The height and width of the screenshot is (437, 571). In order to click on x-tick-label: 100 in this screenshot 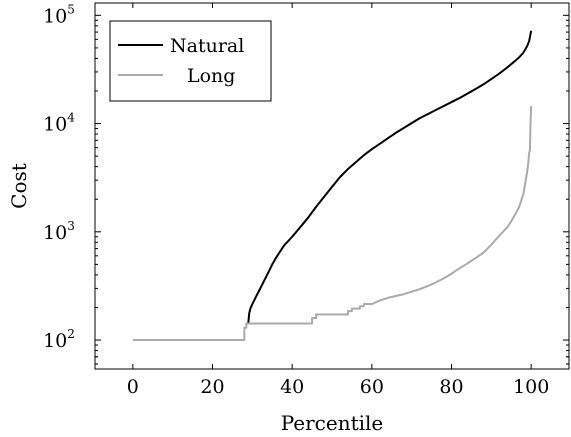, I will do `click(531, 387)`.